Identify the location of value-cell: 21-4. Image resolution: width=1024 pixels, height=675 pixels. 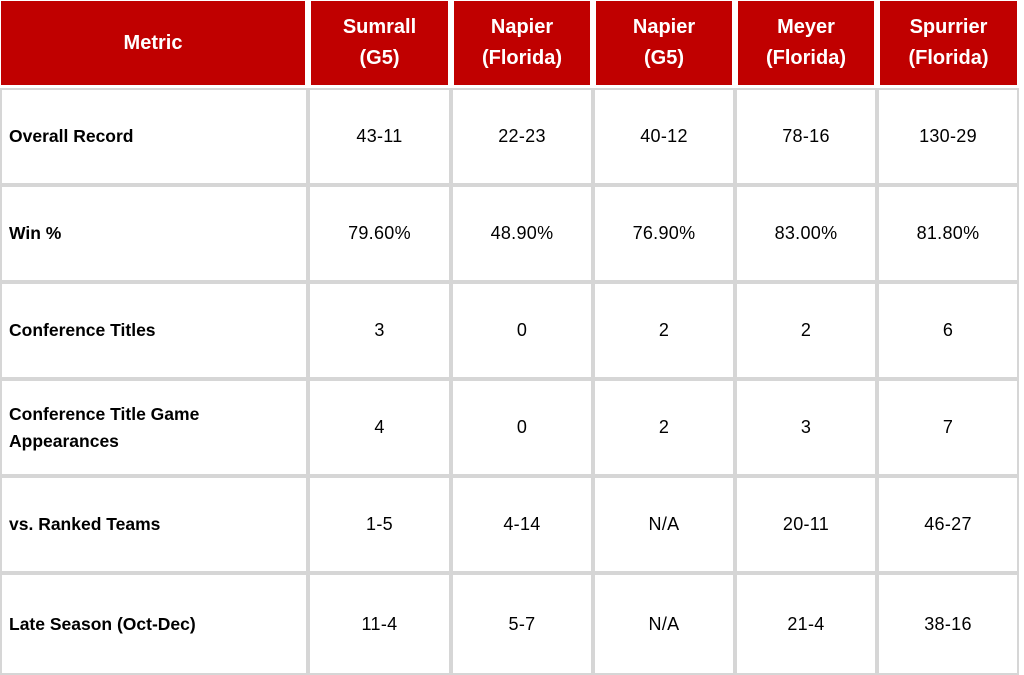
(806, 624).